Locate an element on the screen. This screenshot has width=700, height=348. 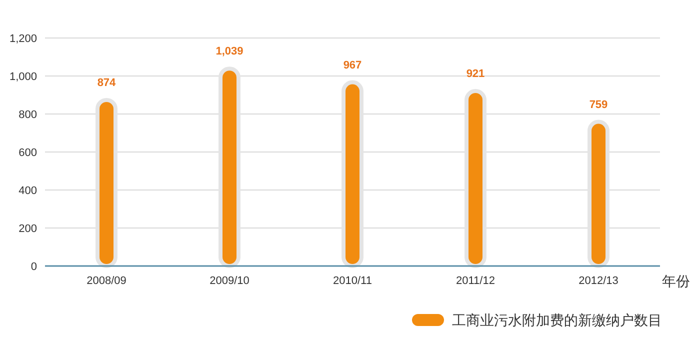
y-tick-label: 800 is located at coordinates (27, 115).